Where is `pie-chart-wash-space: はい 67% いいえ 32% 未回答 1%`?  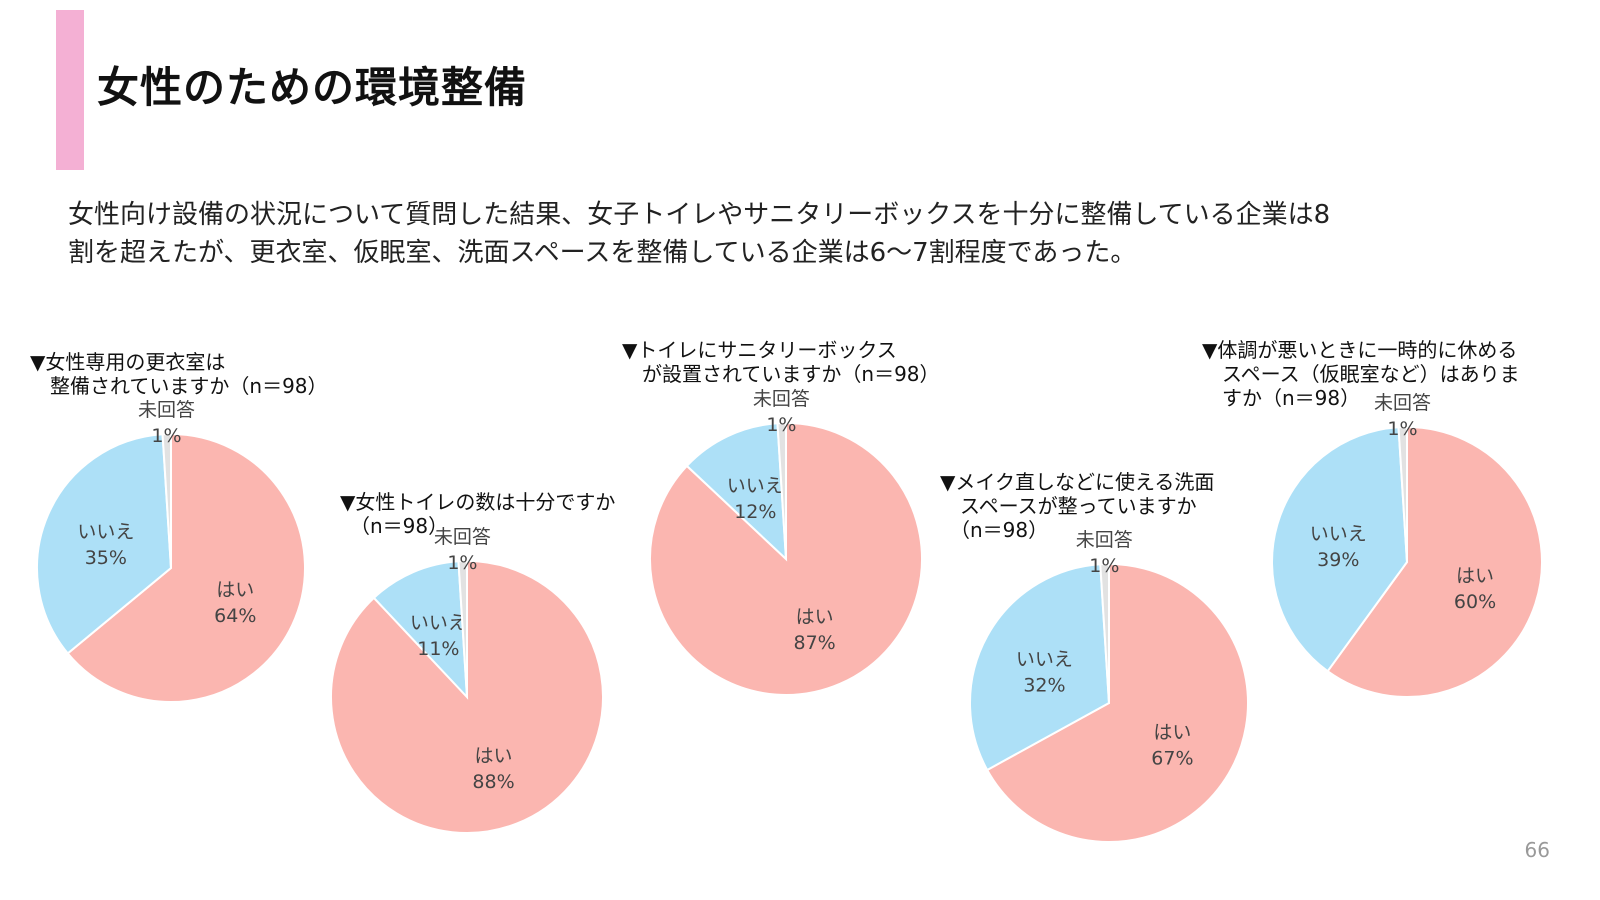 pie-chart-wash-space: はい 67% いいえ 32% 未回答 1% is located at coordinates (1109, 686).